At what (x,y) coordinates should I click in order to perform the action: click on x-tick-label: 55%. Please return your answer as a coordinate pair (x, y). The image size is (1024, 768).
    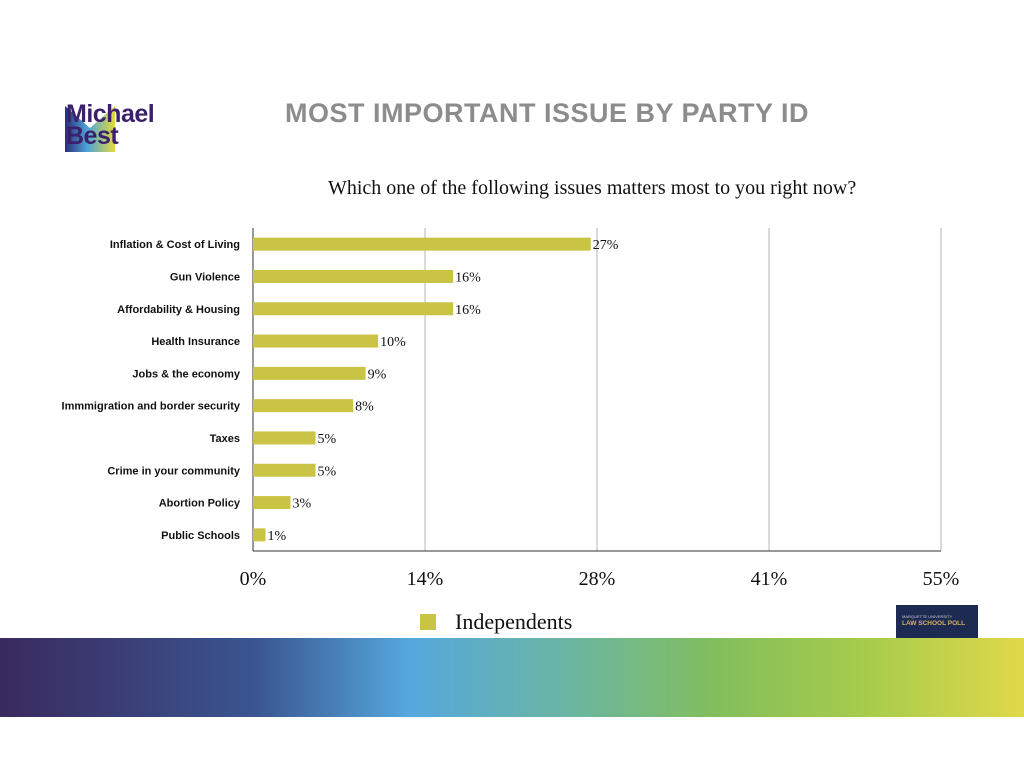
    Looking at the image, I should click on (941, 579).